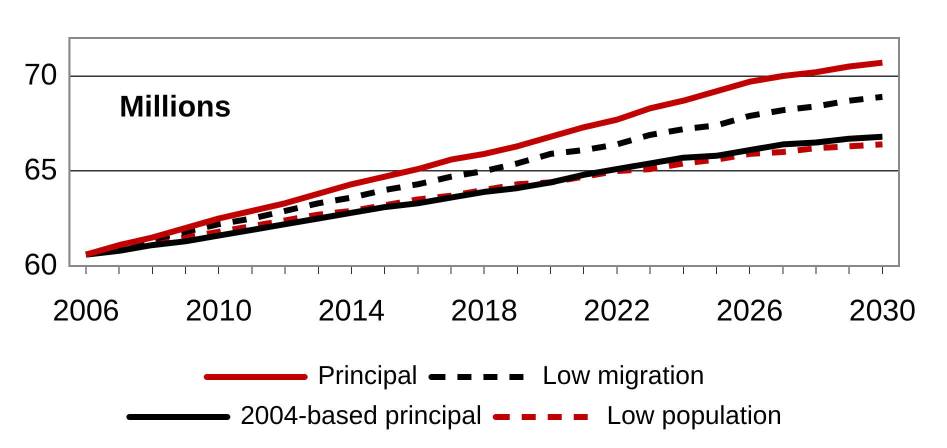 This screenshot has width=947, height=448. Describe the element at coordinates (86, 311) in the screenshot. I see `x-tick-label: 2006` at that location.